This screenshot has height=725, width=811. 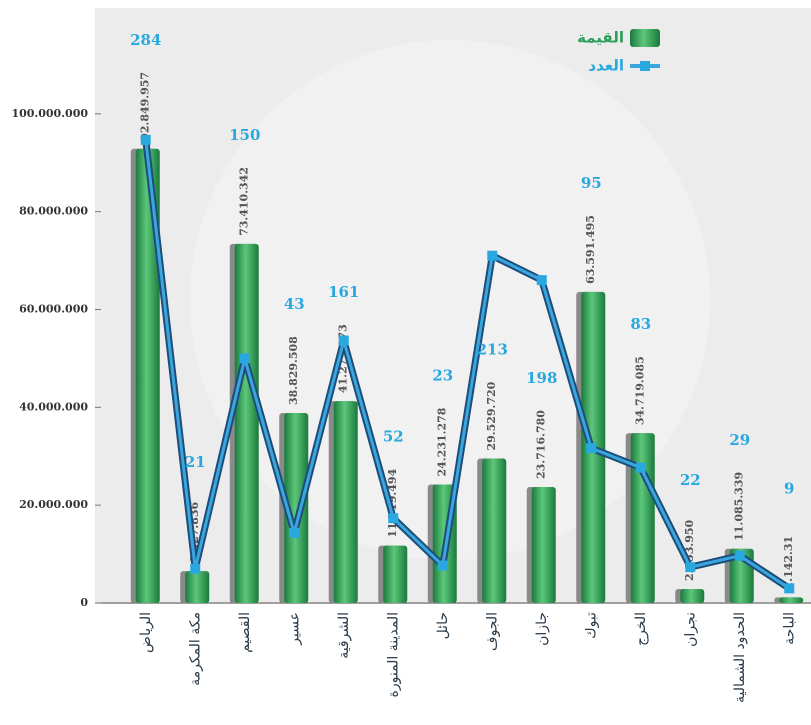 I want to click on legend-label: القيمة, so click(x=600, y=38).